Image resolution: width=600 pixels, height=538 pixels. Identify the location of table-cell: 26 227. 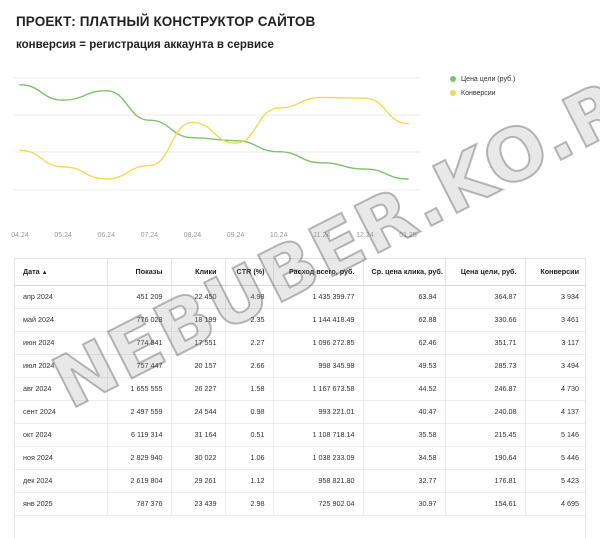
(198, 389).